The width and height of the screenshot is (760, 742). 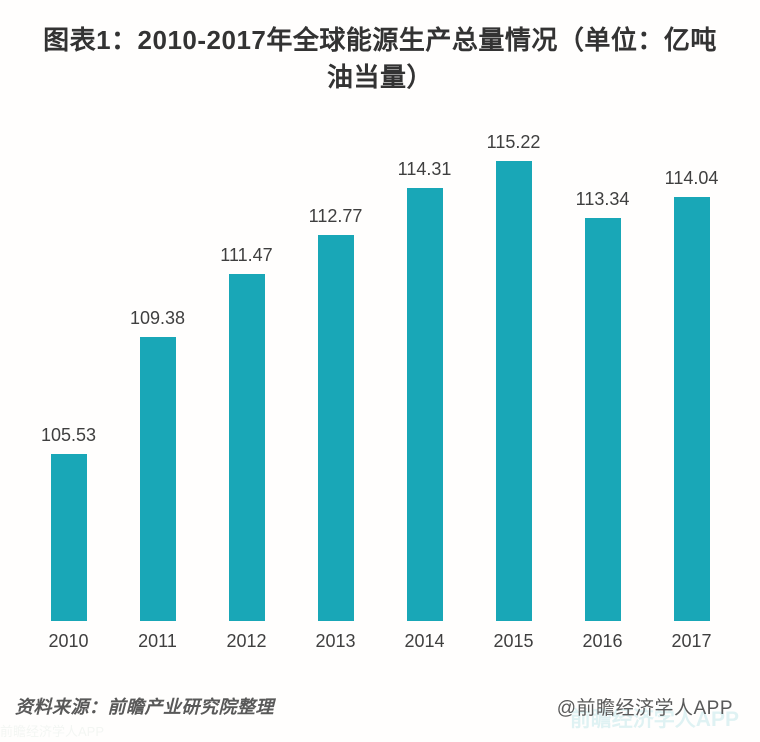 I want to click on bar-column: 114.04, so click(x=691, y=364).